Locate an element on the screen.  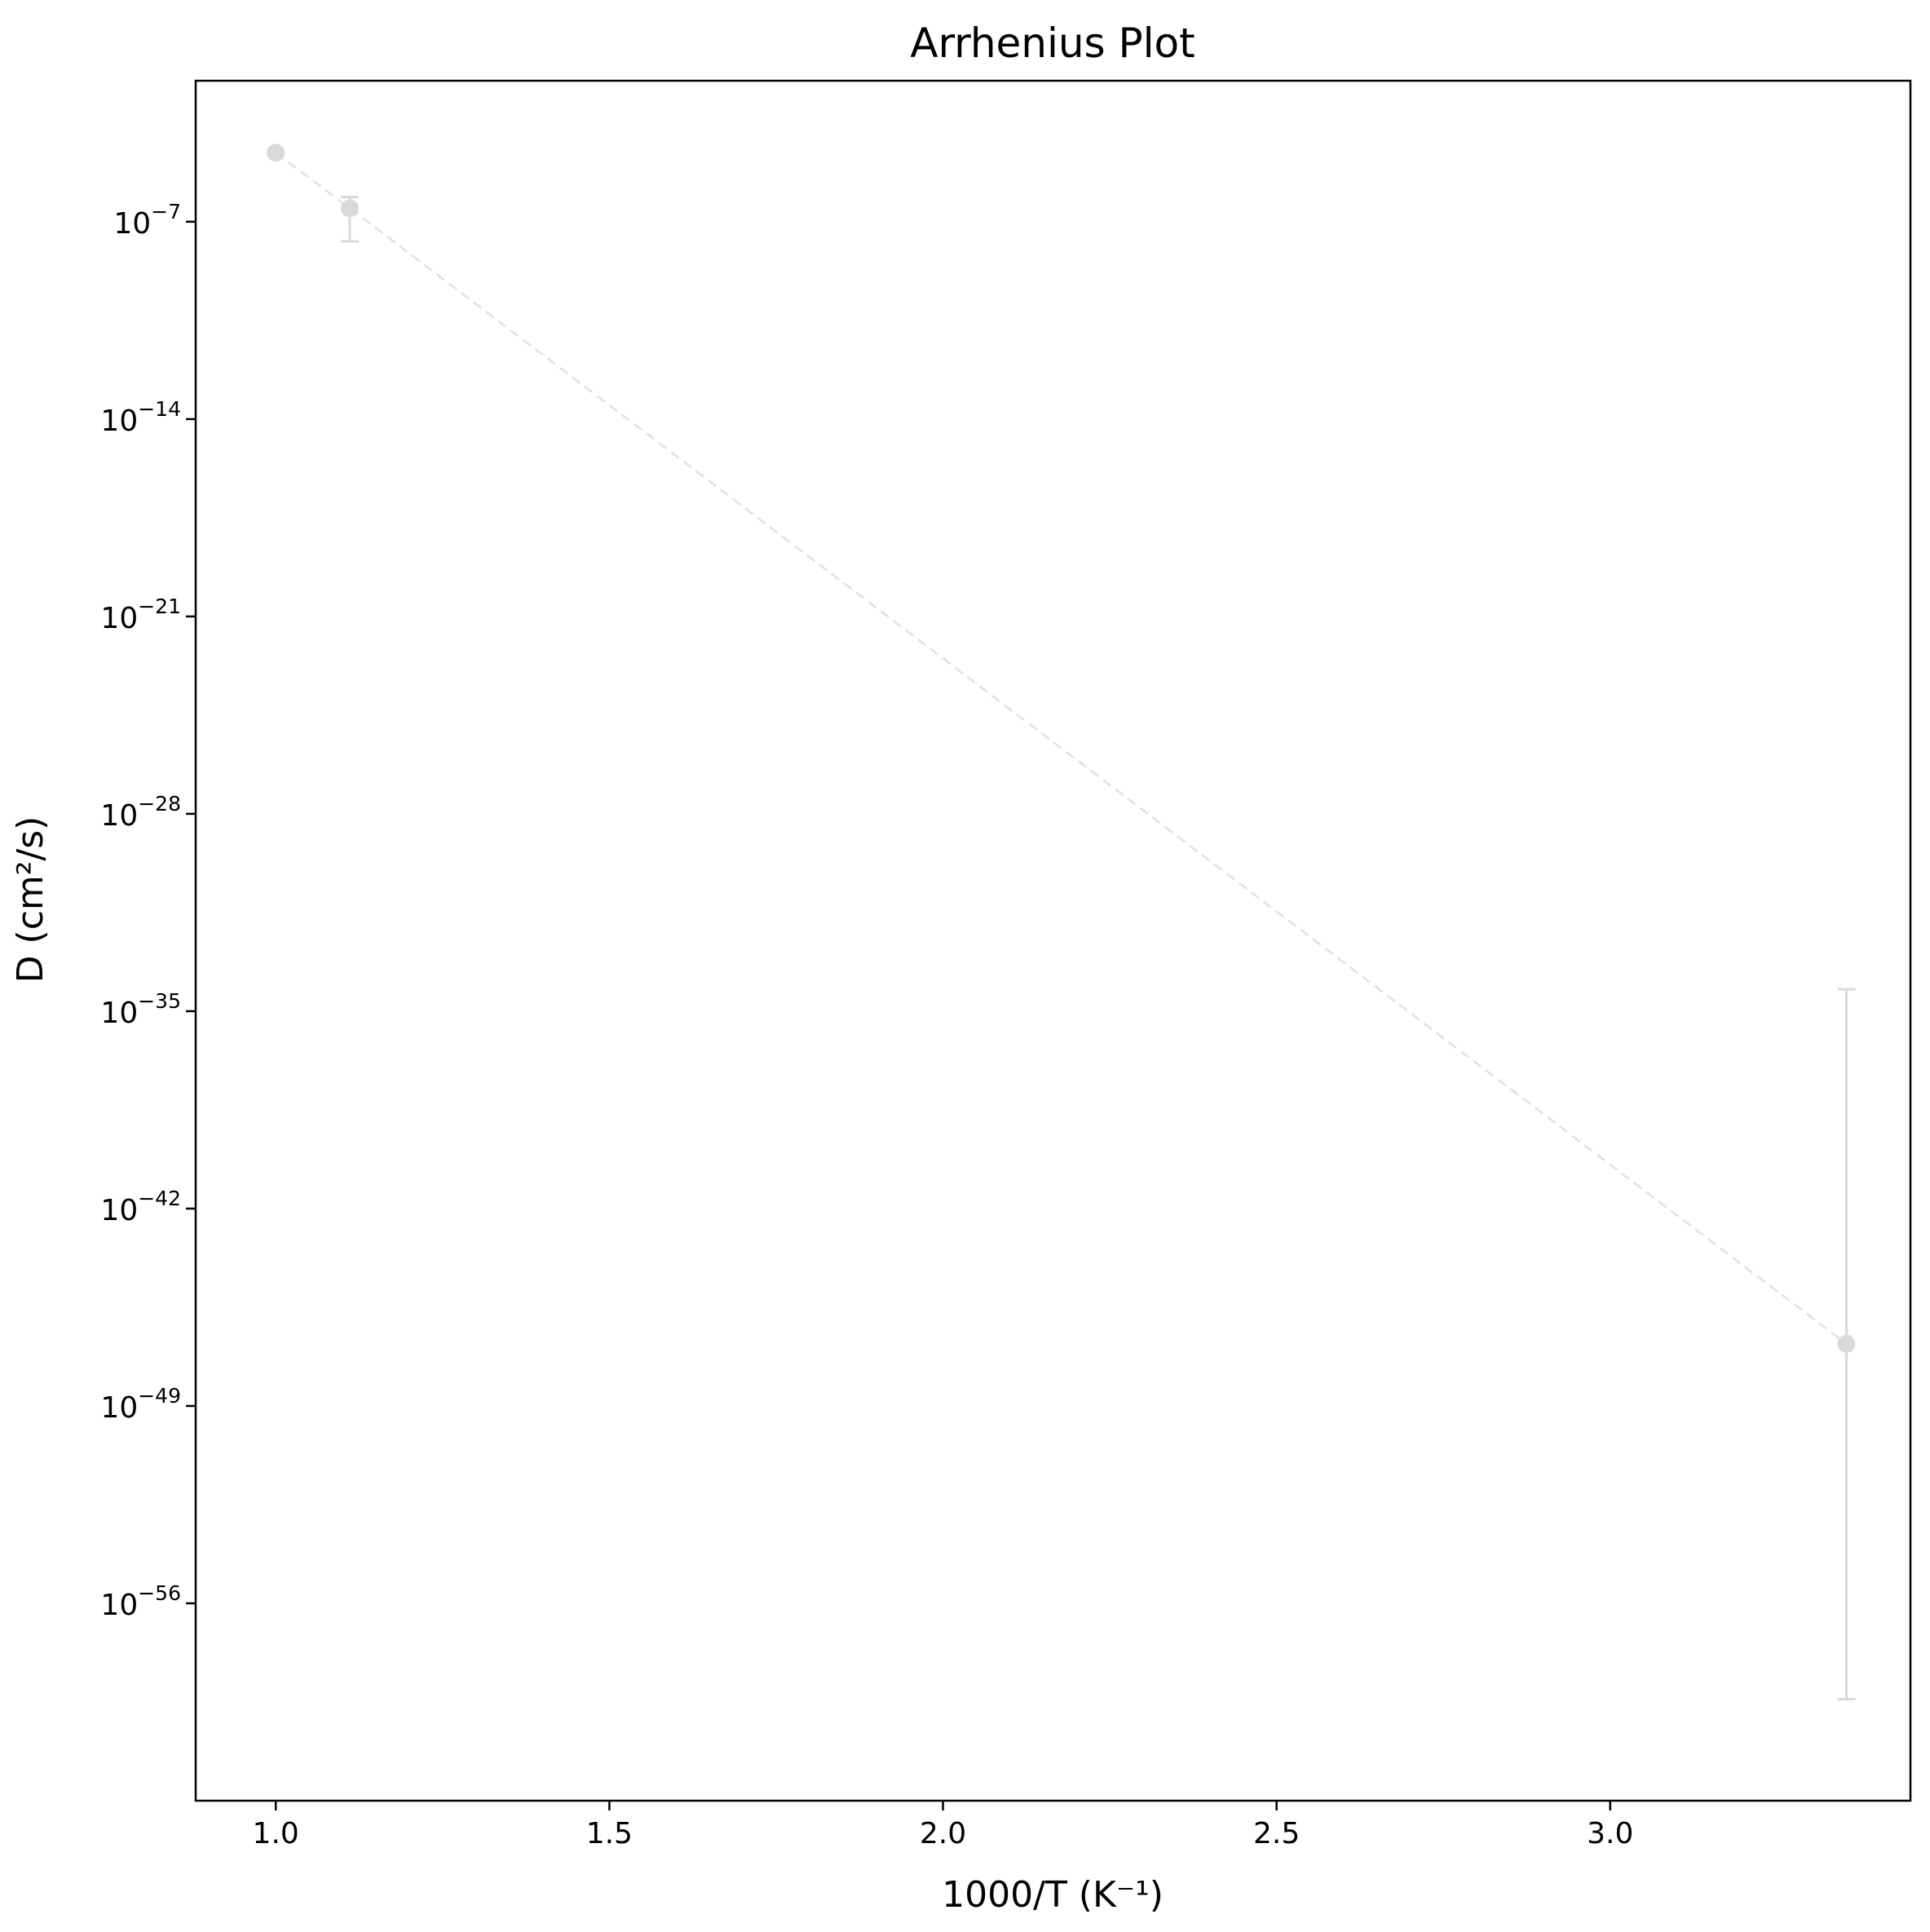
y-tick-label-exponent: −56 is located at coordinates (159, 1593).